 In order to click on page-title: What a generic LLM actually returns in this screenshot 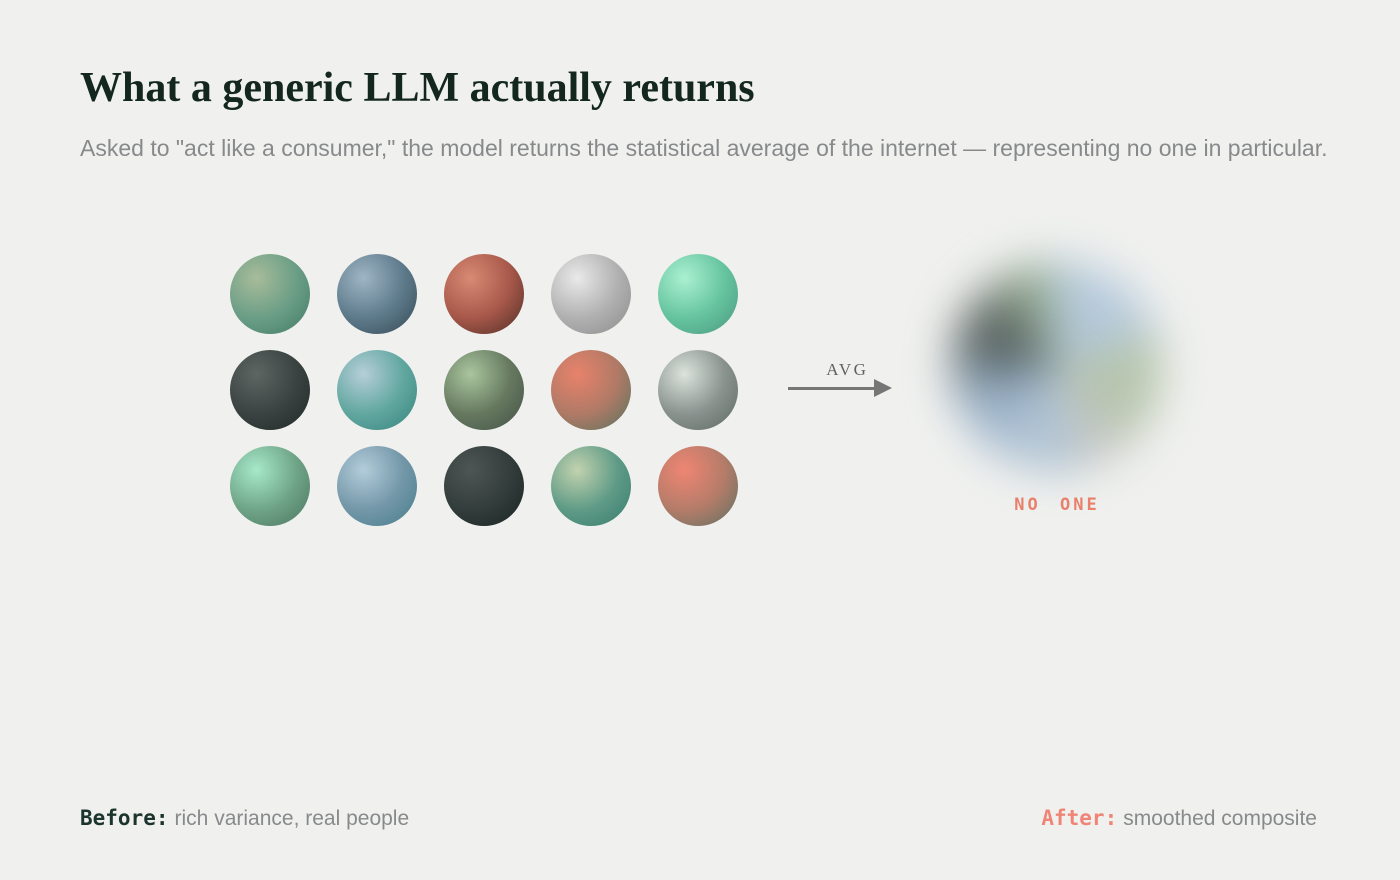, I will do `click(417, 88)`.